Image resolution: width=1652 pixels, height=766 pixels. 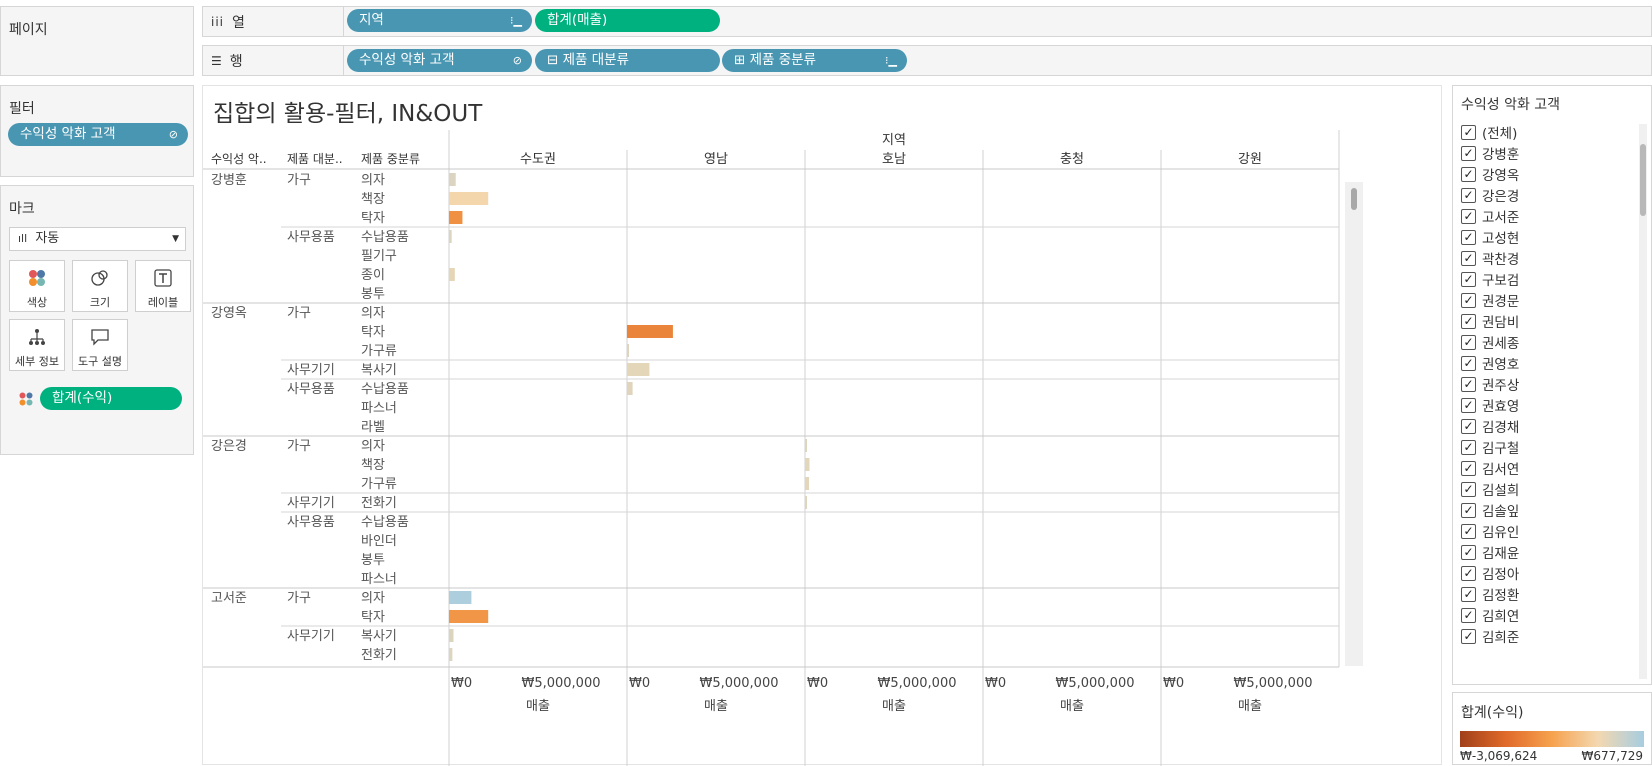 I want to click on size-button: 크기, so click(x=100, y=286).